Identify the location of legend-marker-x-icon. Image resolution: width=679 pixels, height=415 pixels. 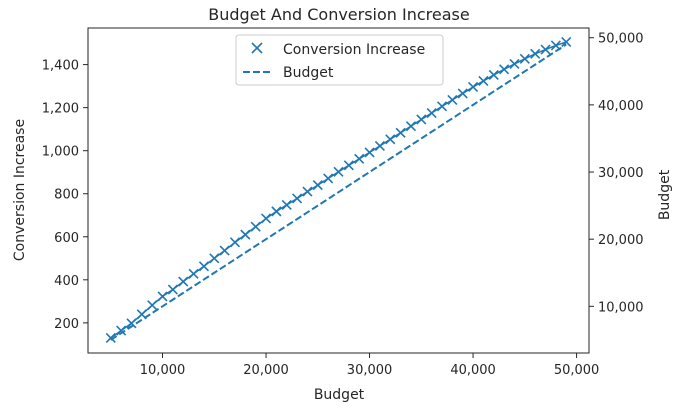
(257, 48).